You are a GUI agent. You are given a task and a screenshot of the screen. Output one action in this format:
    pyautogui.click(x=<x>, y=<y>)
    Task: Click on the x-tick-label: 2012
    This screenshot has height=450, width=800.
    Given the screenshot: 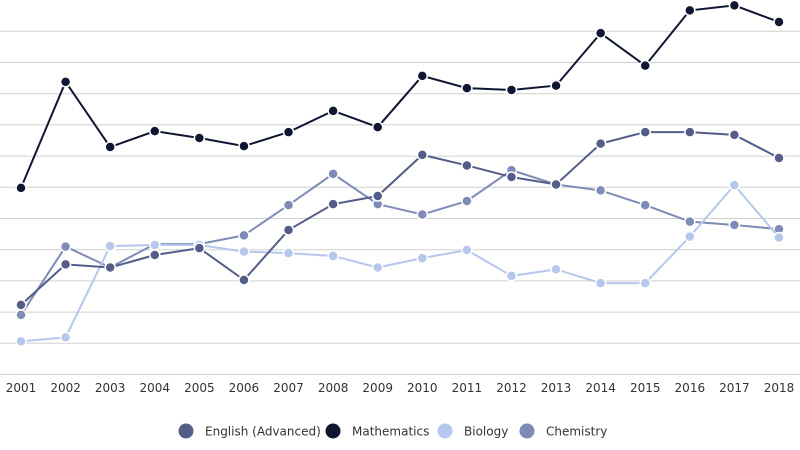 What is the action you would take?
    pyautogui.click(x=511, y=388)
    